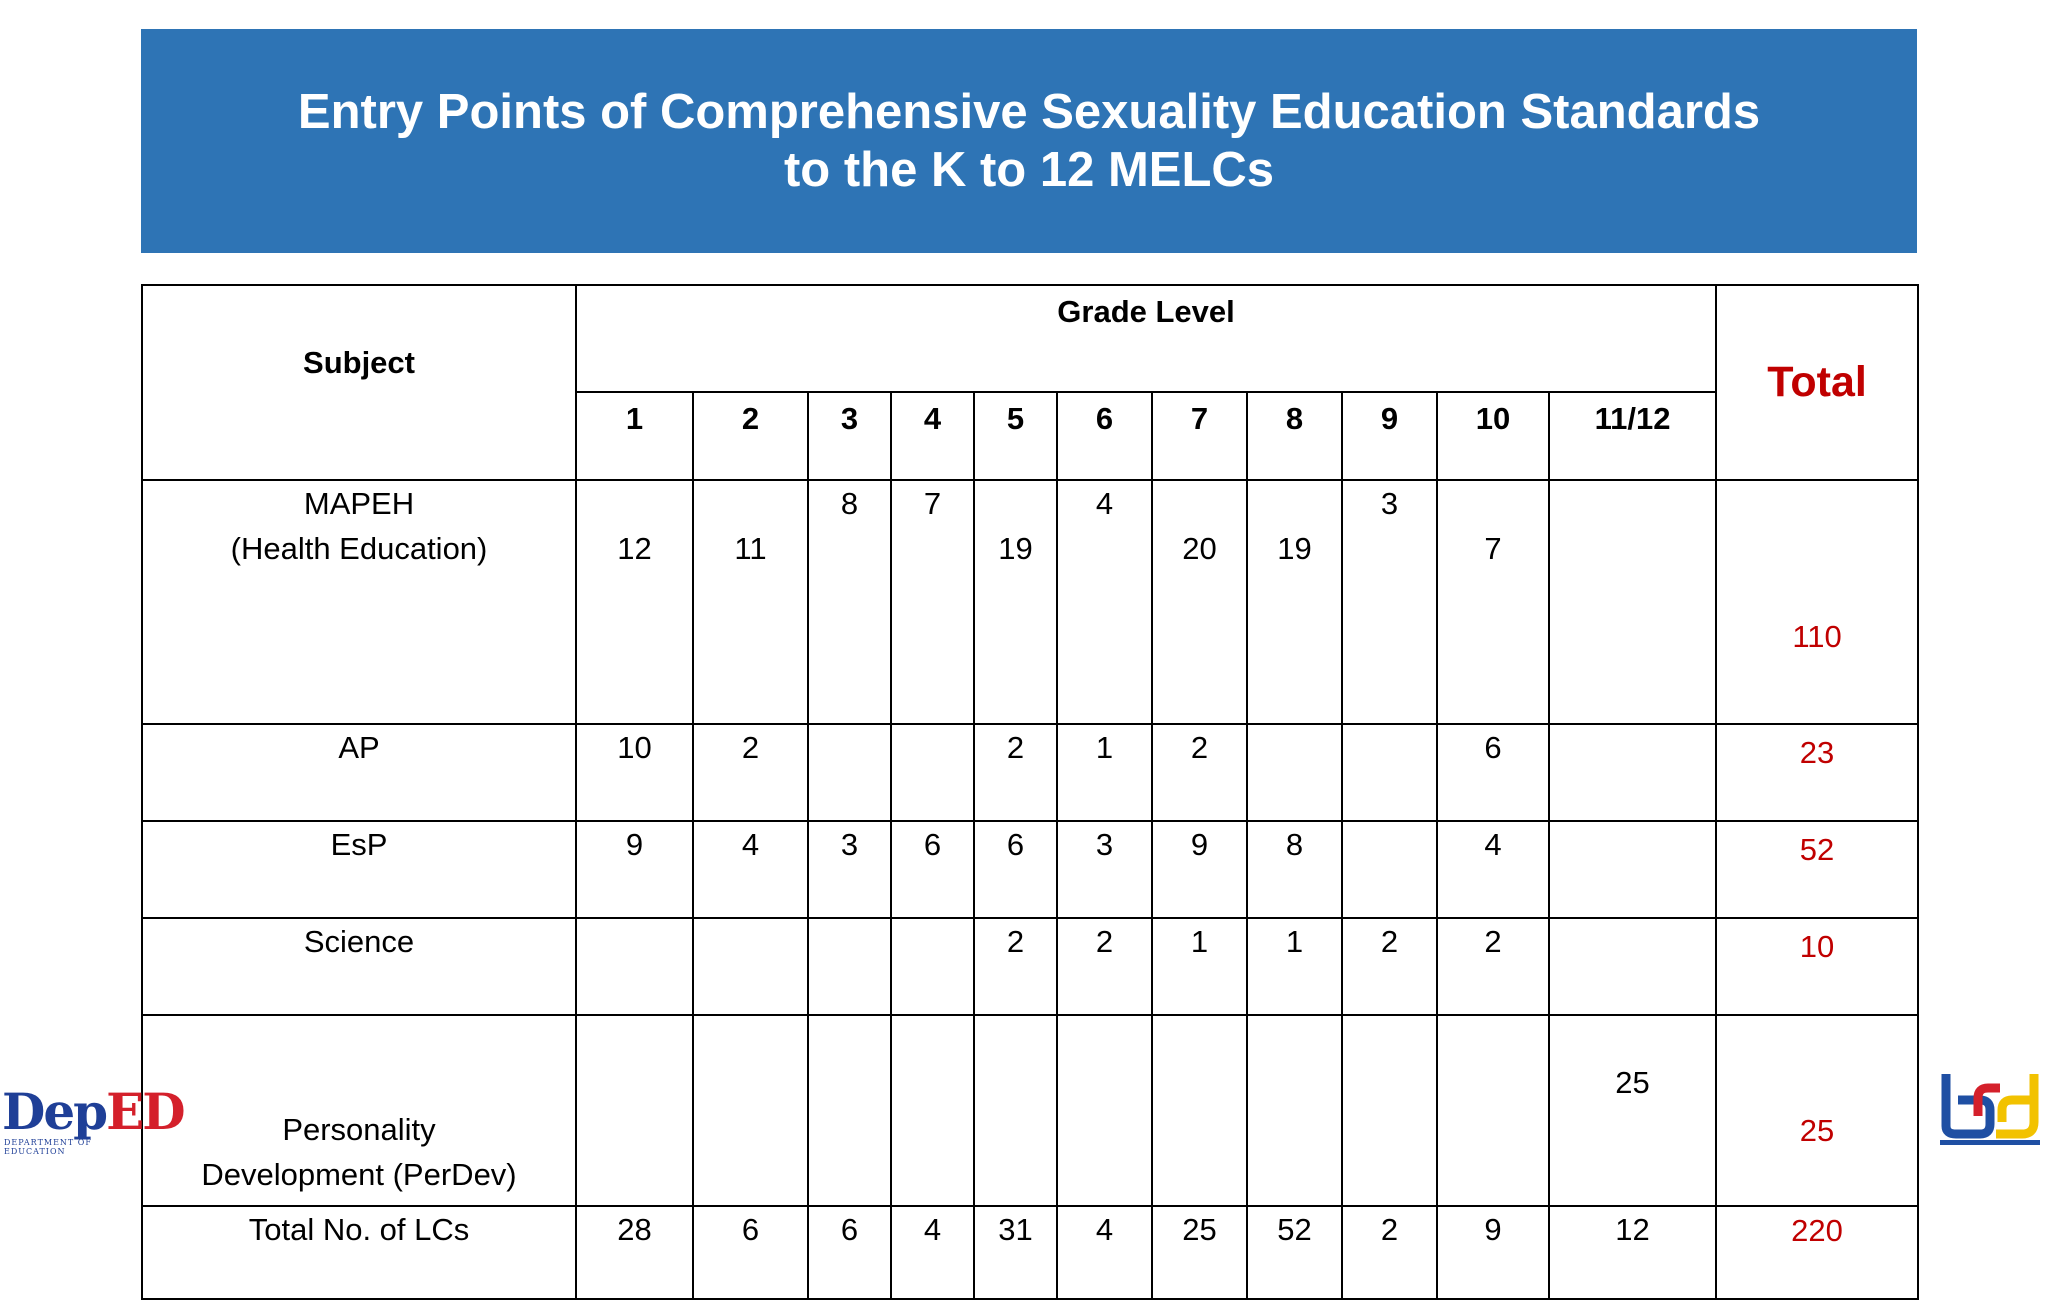 This screenshot has width=2048, height=1300. I want to click on subject-header: Subject, so click(359, 382).